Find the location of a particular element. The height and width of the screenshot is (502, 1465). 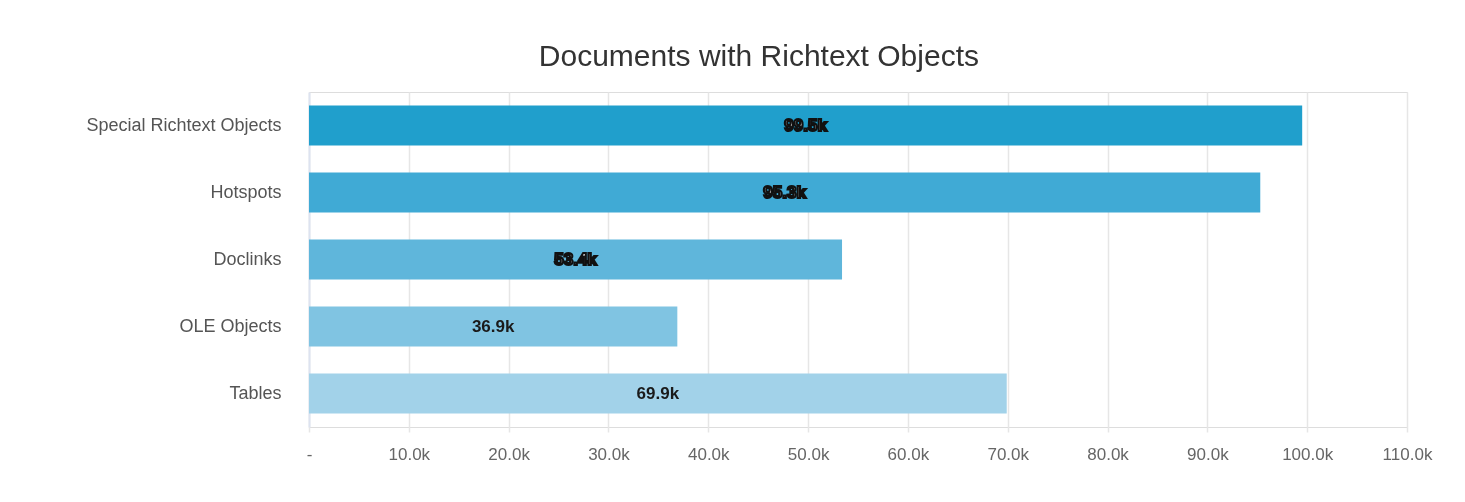

data-label: 95.3k is located at coordinates (785, 192).